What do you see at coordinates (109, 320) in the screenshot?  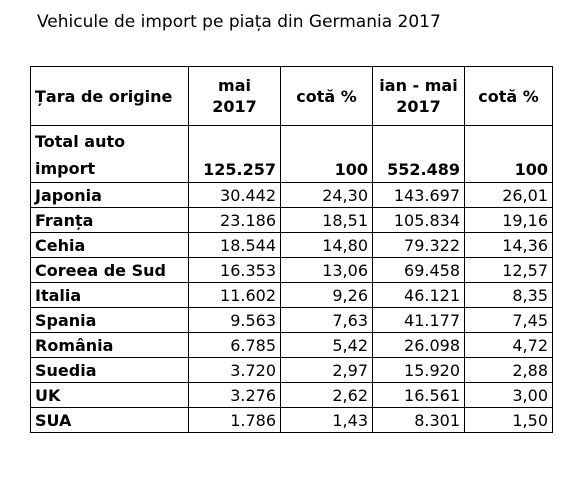 I see `country-cell: Spania` at bounding box center [109, 320].